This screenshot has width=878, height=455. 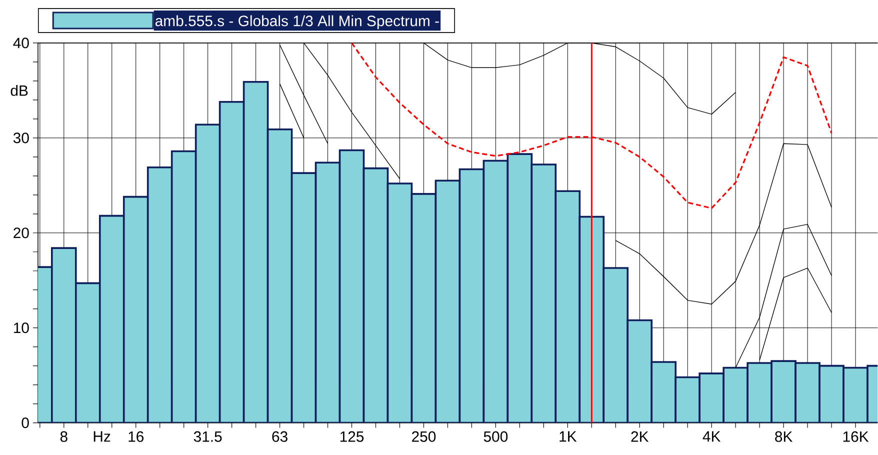 What do you see at coordinates (19, 90) in the screenshot?
I see `y-axis-title: dB` at bounding box center [19, 90].